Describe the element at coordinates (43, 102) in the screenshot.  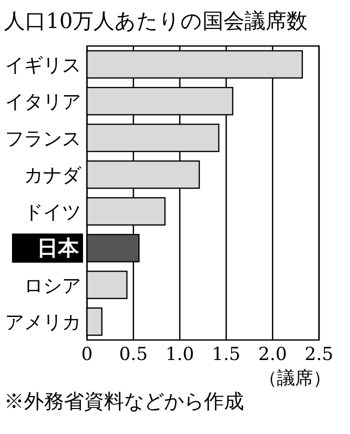
I see `y-tick-label: イタリア` at that location.